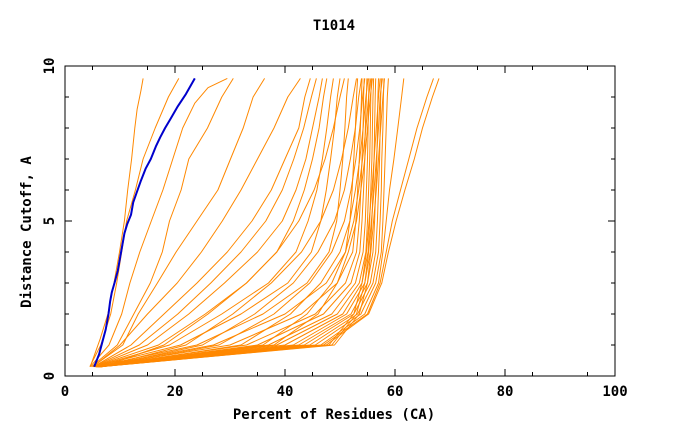 Image resolution: width=680 pixels, height=445 pixels. What do you see at coordinates (50, 376) in the screenshot?
I see `y-tick-label: 0` at bounding box center [50, 376].